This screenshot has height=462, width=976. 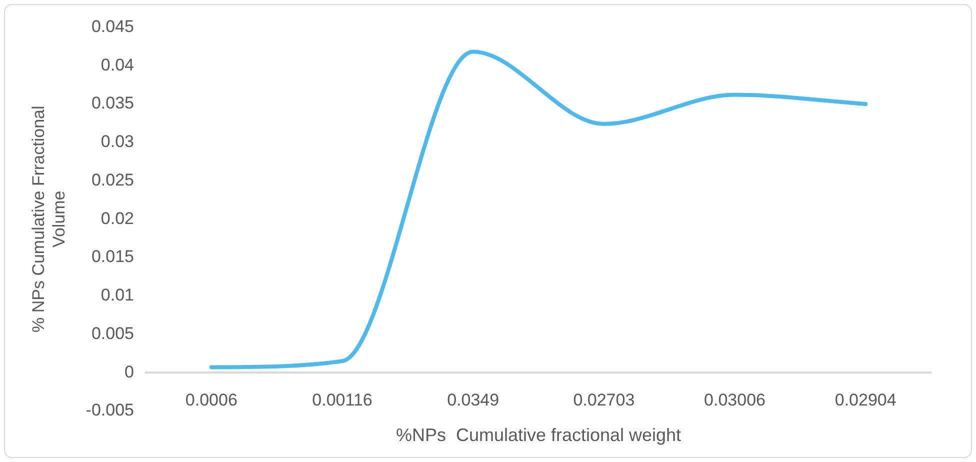 I want to click on x-axis-title: %NPs Cumulative fractional weight, so click(x=539, y=434).